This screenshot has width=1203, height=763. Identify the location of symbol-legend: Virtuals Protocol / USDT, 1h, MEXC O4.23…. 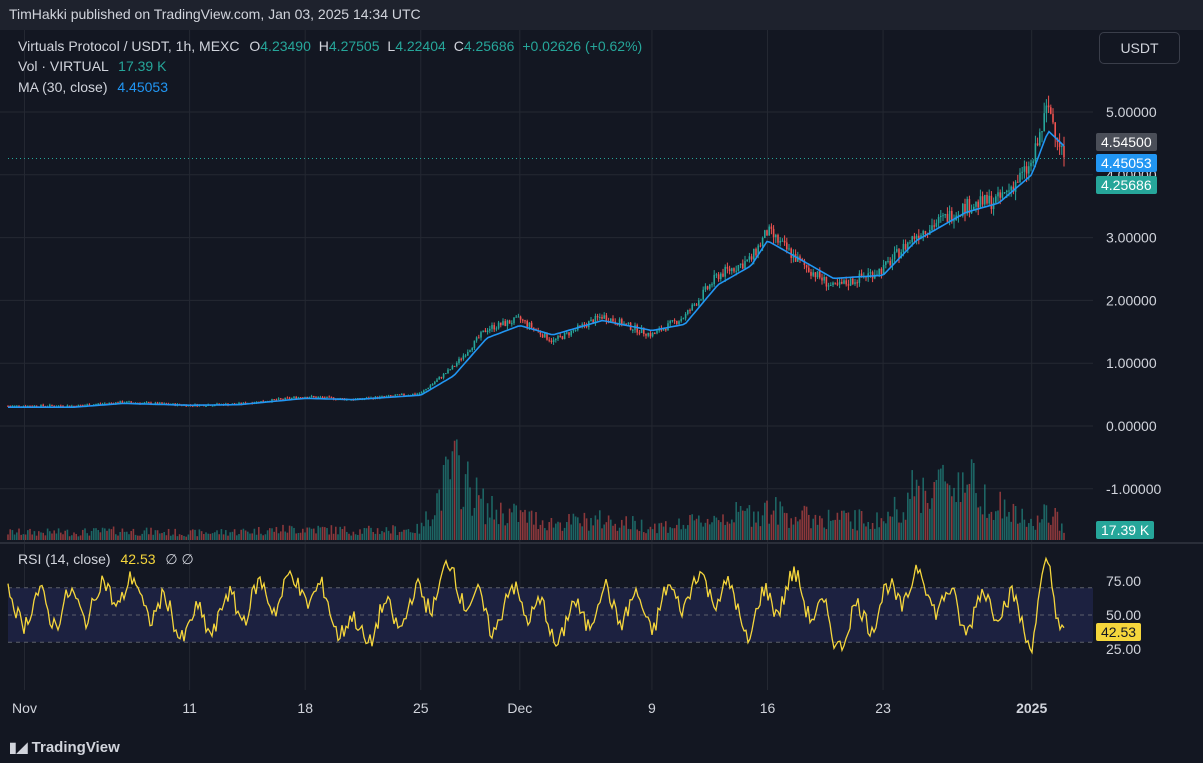
(330, 46).